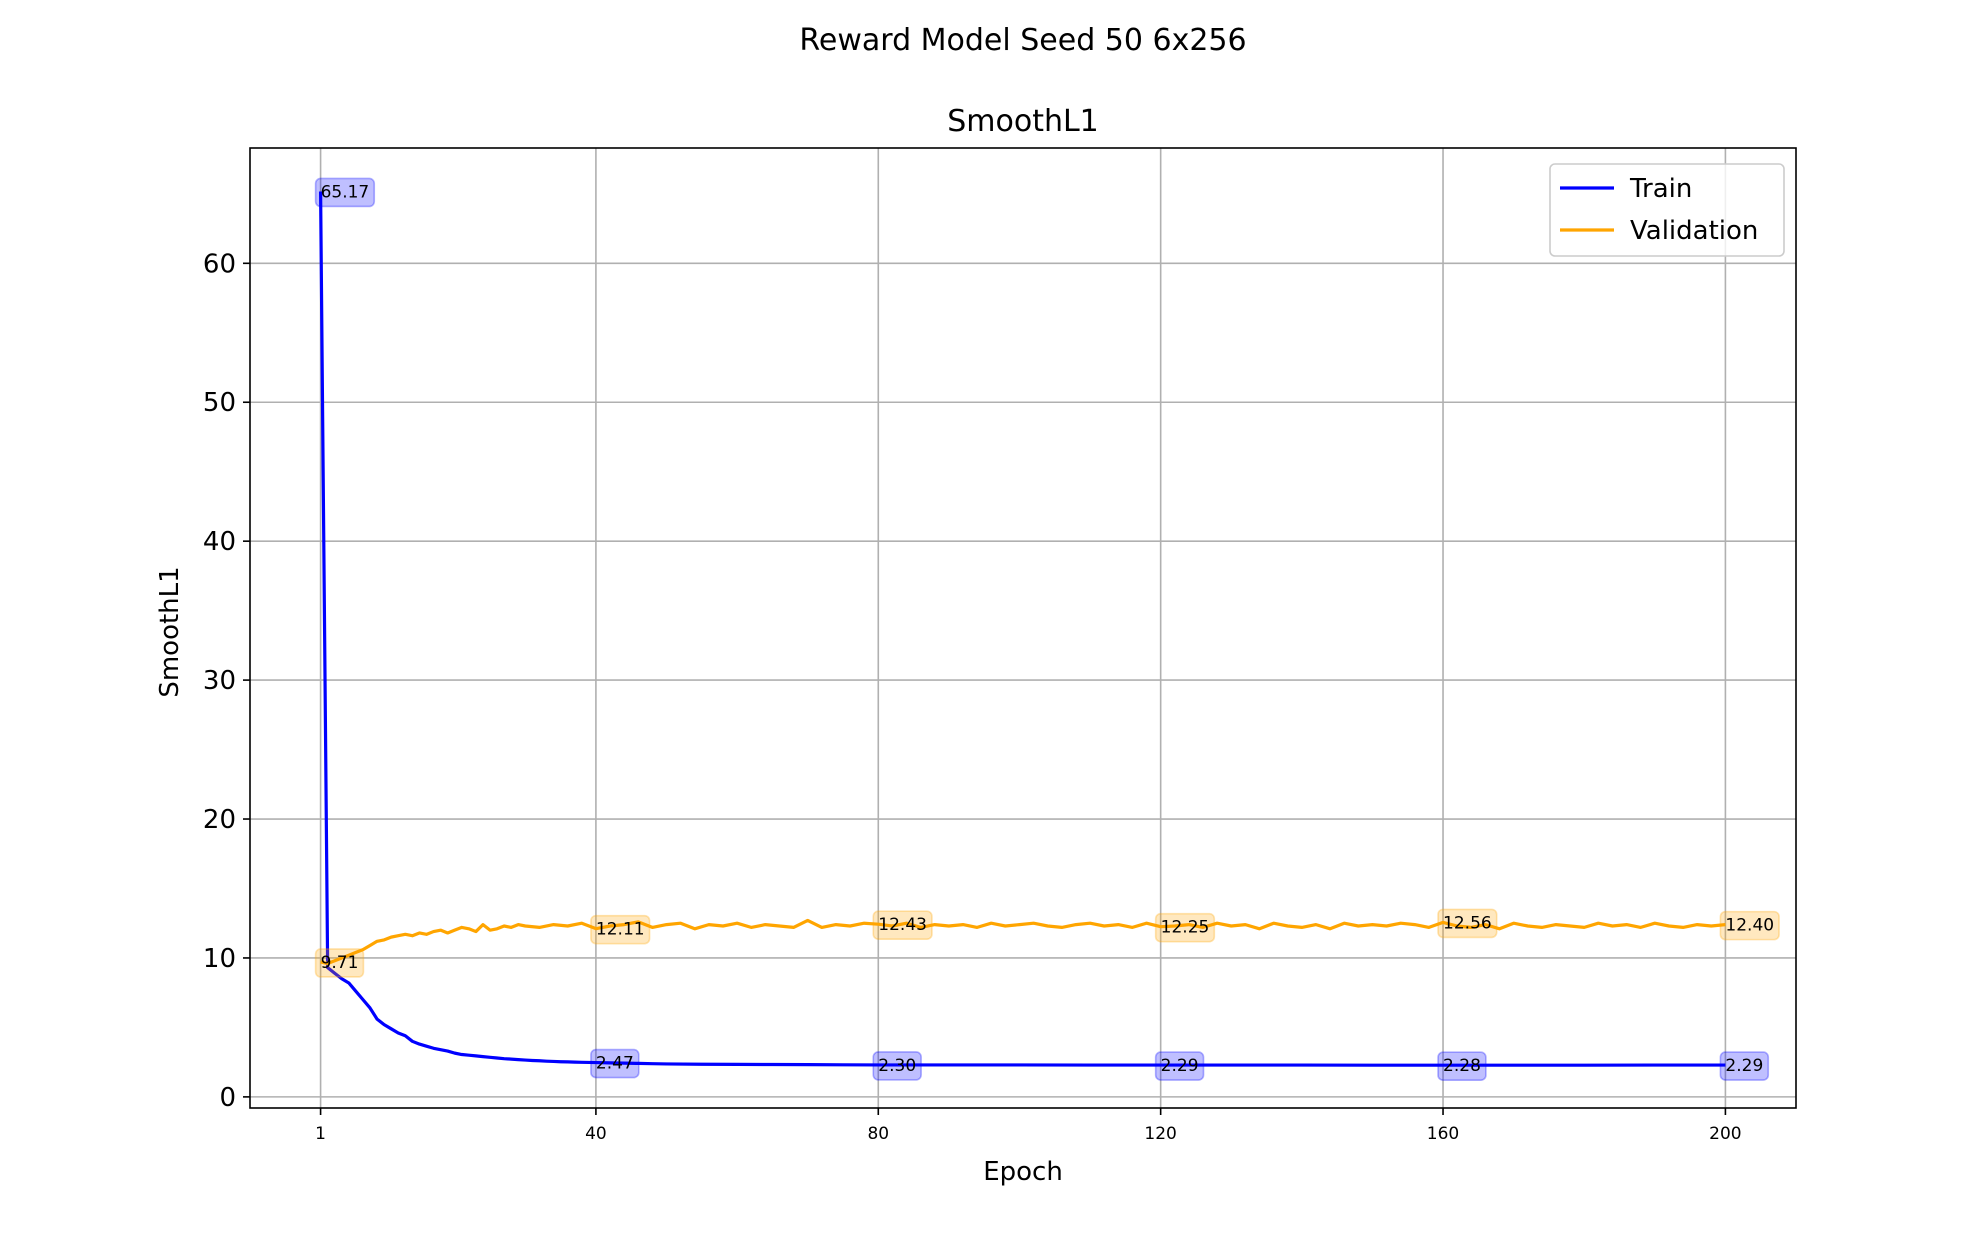 Image resolution: width=1982 pixels, height=1238 pixels. Describe the element at coordinates (1660, 189) in the screenshot. I see `legend-label-train: Train` at that location.